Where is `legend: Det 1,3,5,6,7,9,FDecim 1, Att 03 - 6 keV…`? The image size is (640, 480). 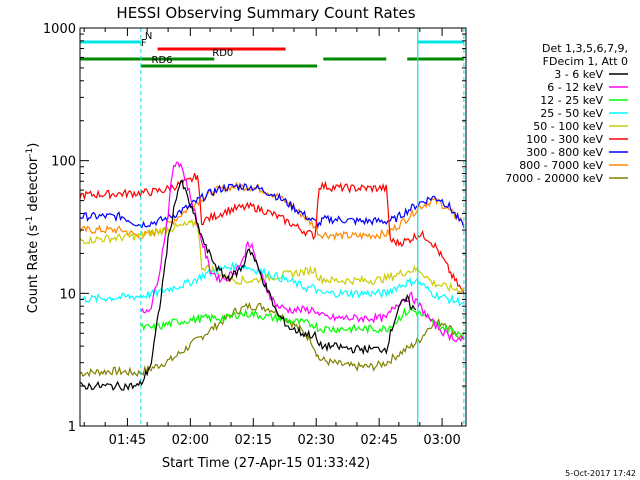 legend: Det 1,3,5,6,7,9,FDecim 1, Att 03 - 6 keV… is located at coordinates (566, 113).